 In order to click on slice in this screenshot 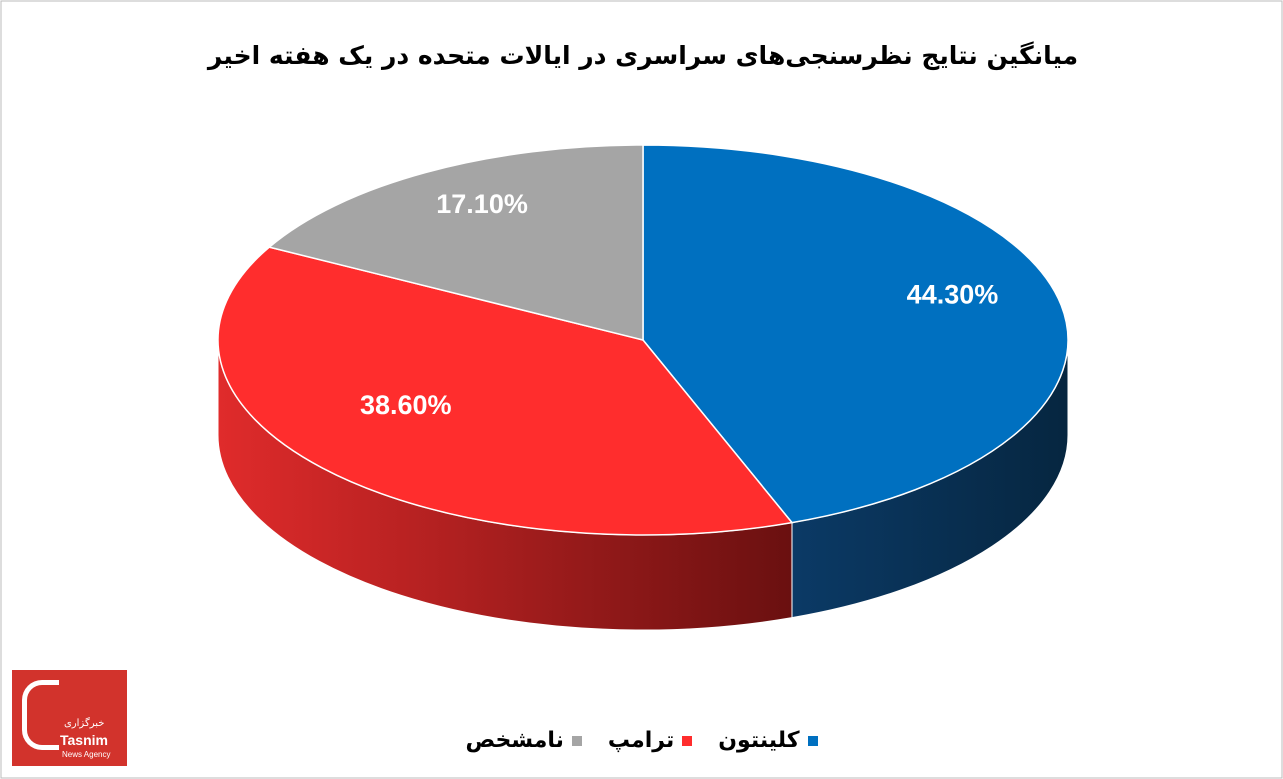, I will do `click(455, 242)`.